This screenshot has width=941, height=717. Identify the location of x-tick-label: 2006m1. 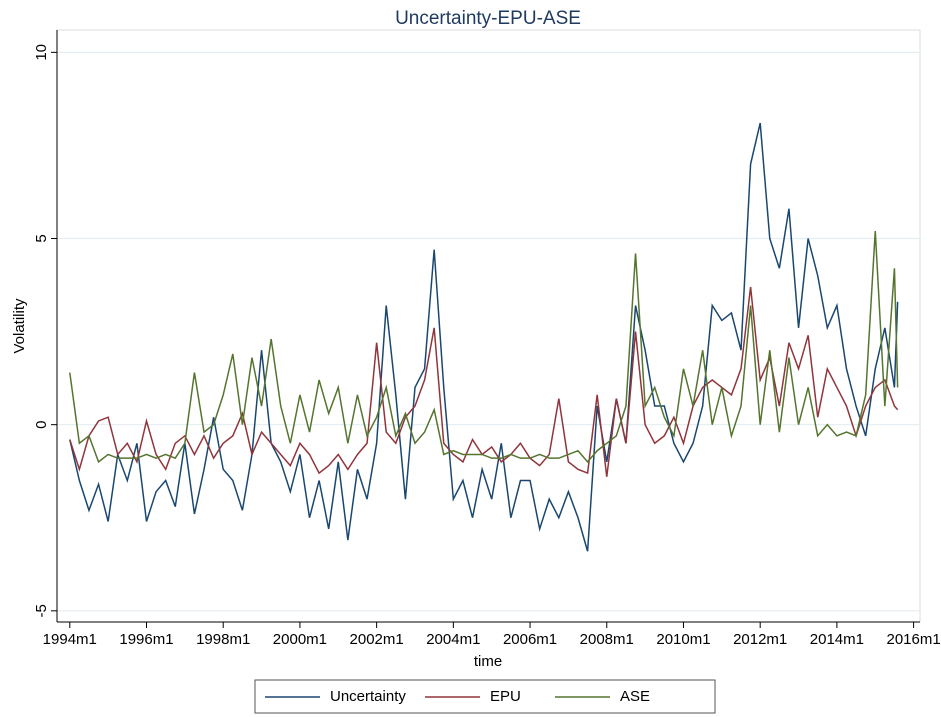
(530, 639).